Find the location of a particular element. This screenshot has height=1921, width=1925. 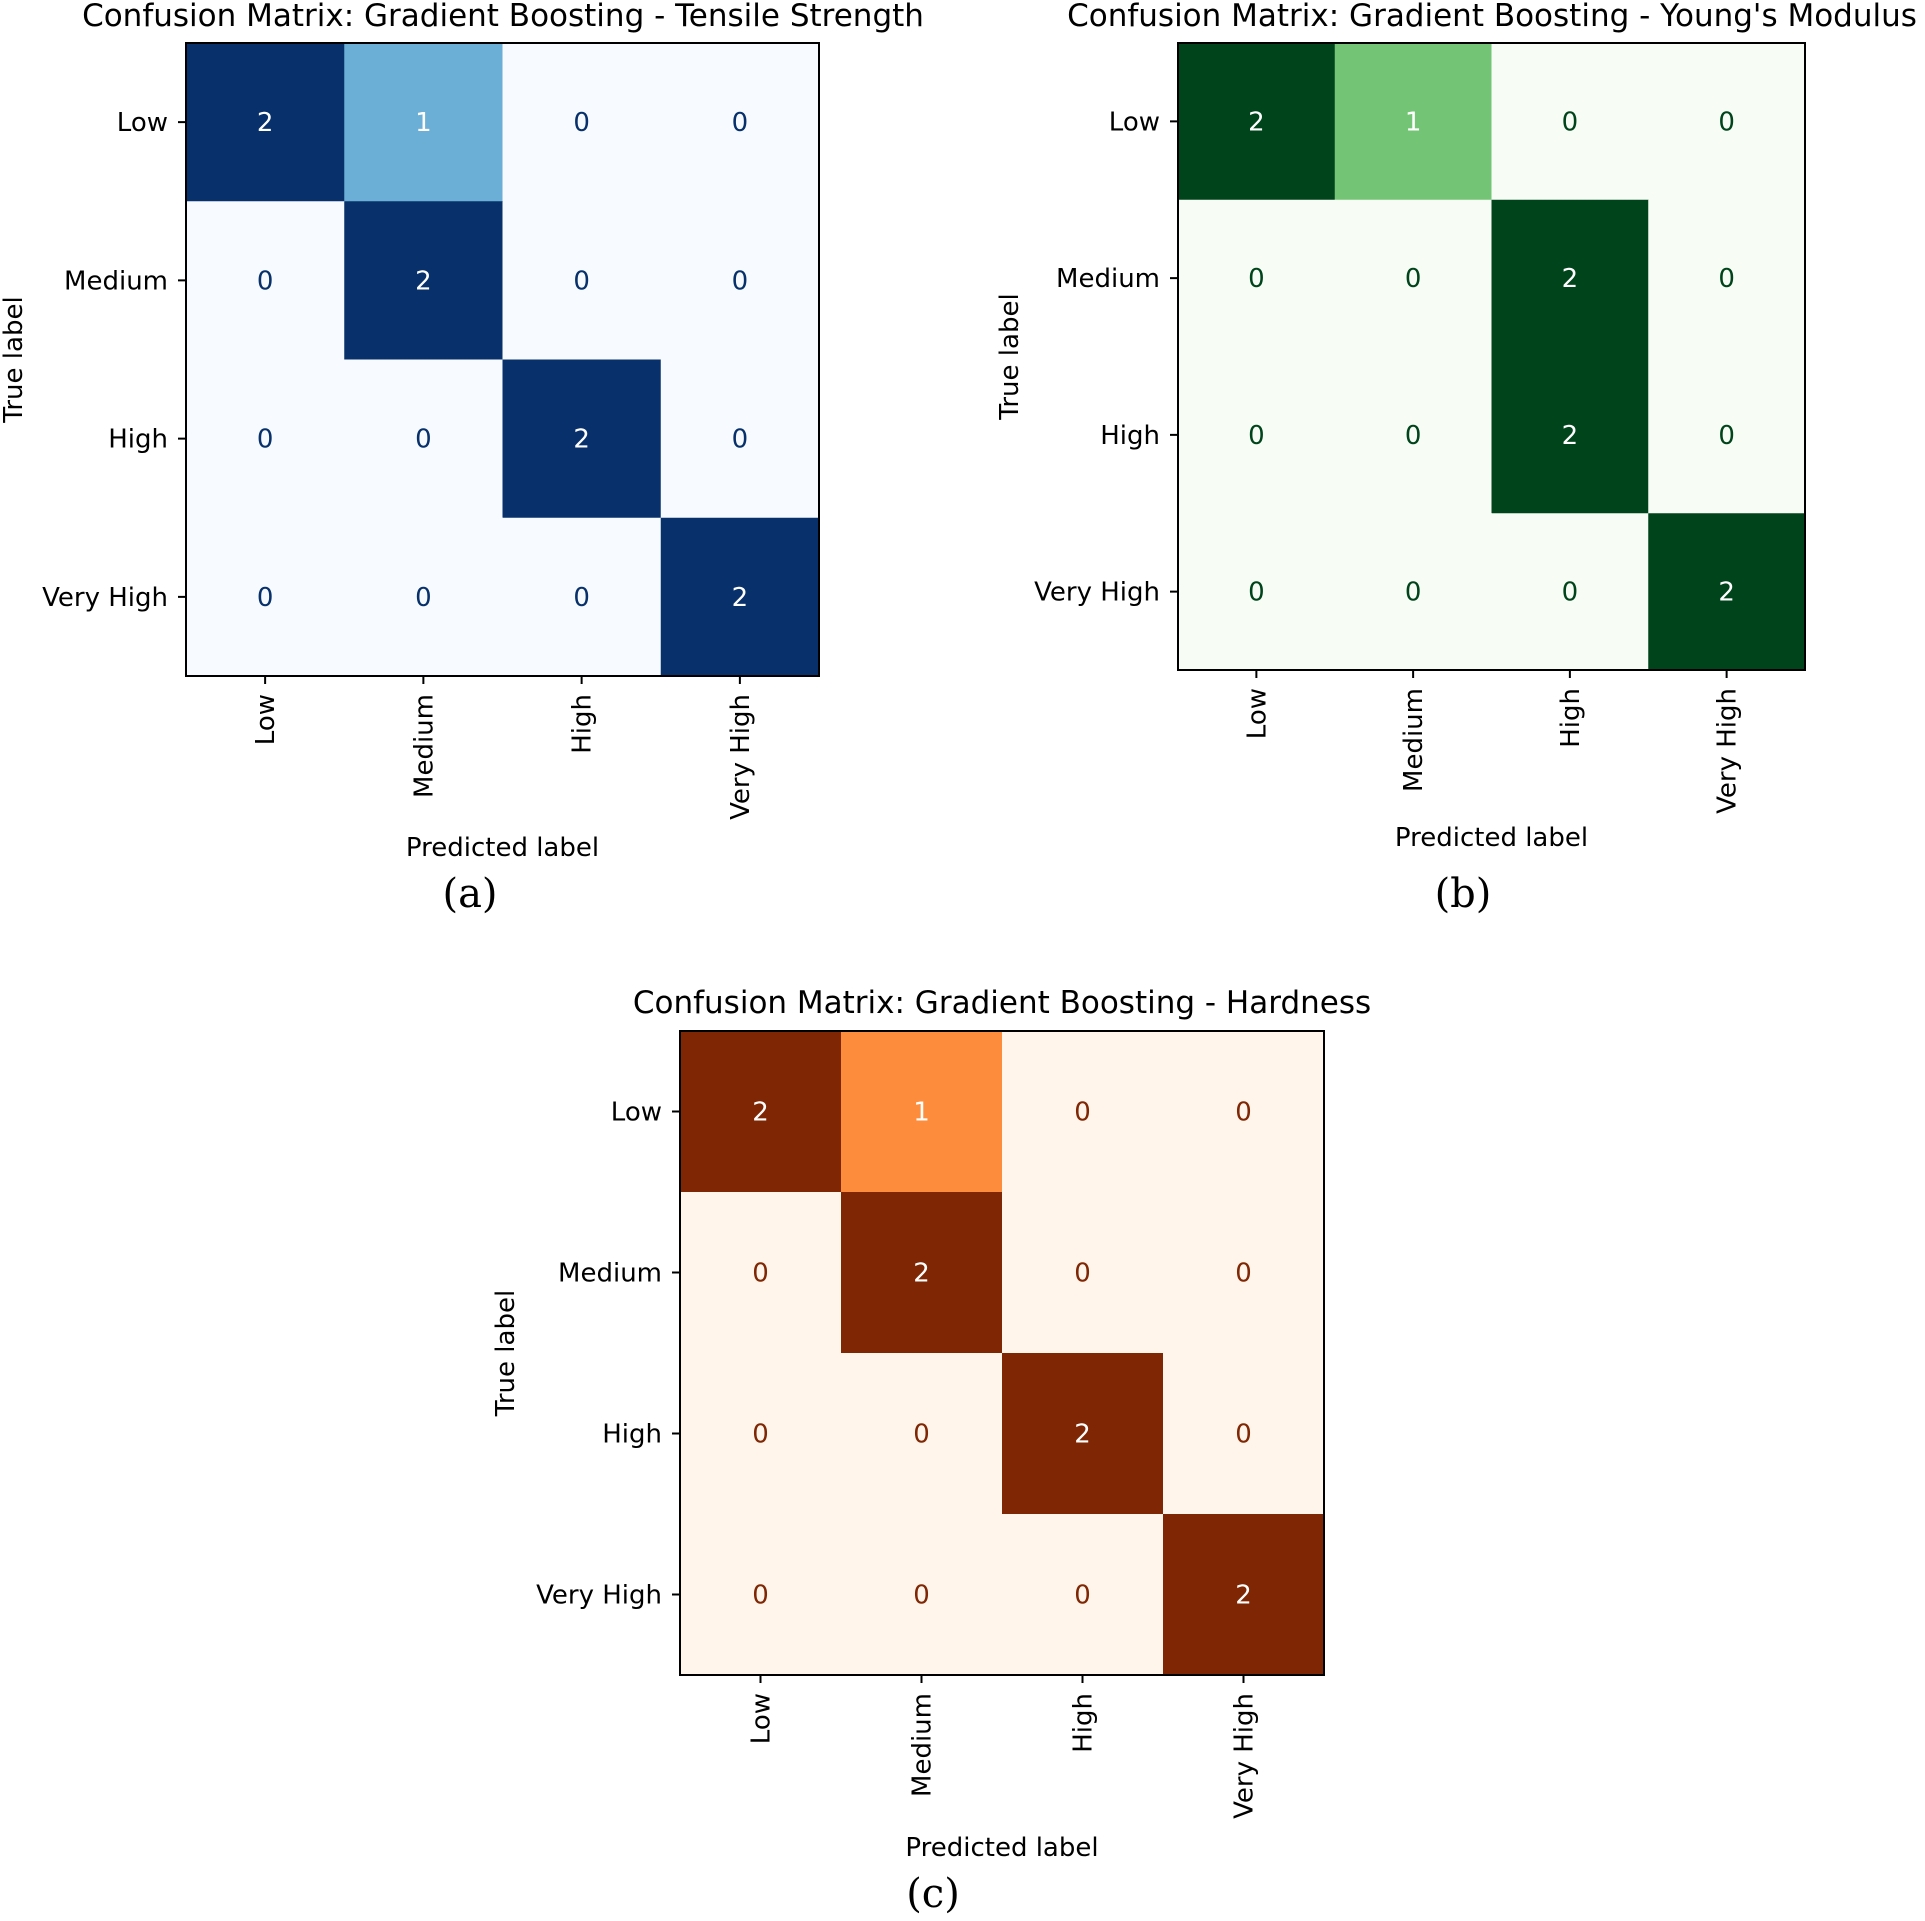

plot-frame is located at coordinates (502, 359).